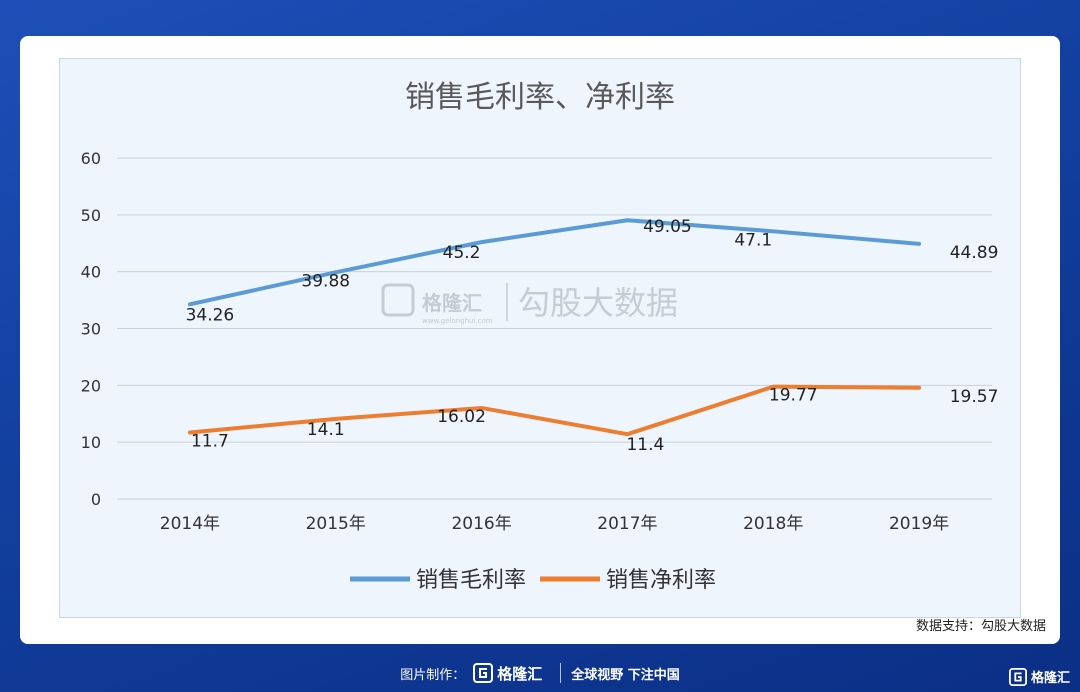 The height and width of the screenshot is (692, 1080). Describe the element at coordinates (793, 396) in the screenshot. I see `data-label: 19.77` at that location.